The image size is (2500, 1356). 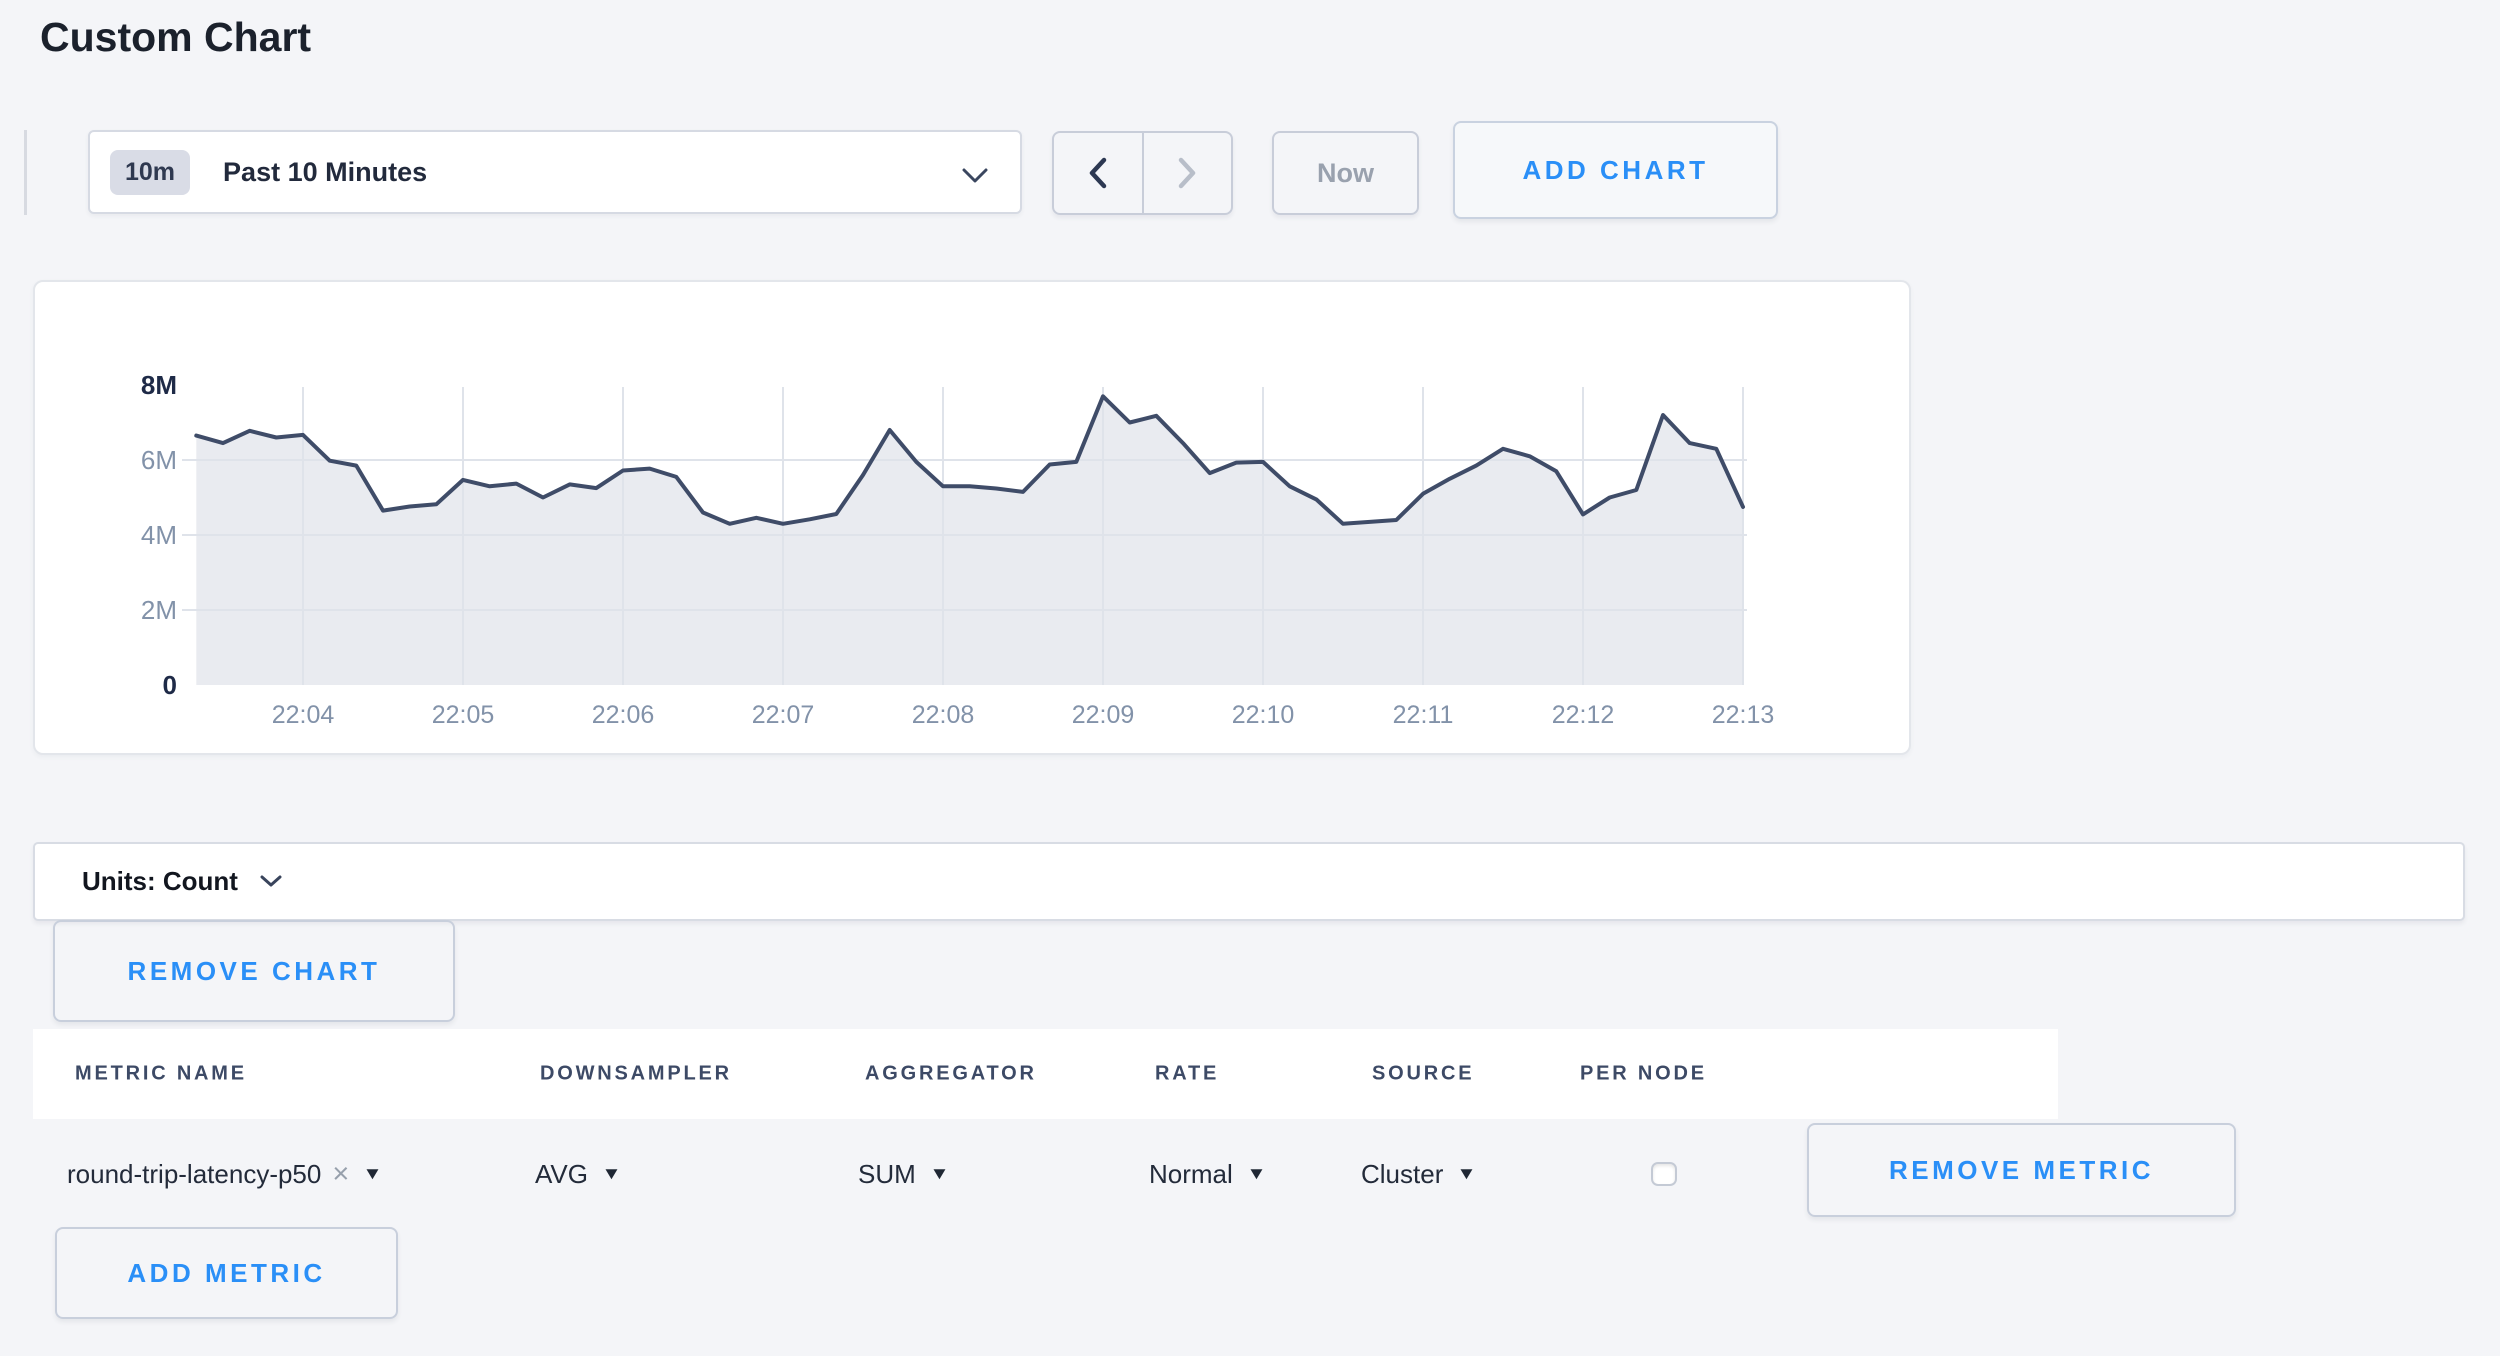 I want to click on svg-text: 22:05, so click(x=463, y=715).